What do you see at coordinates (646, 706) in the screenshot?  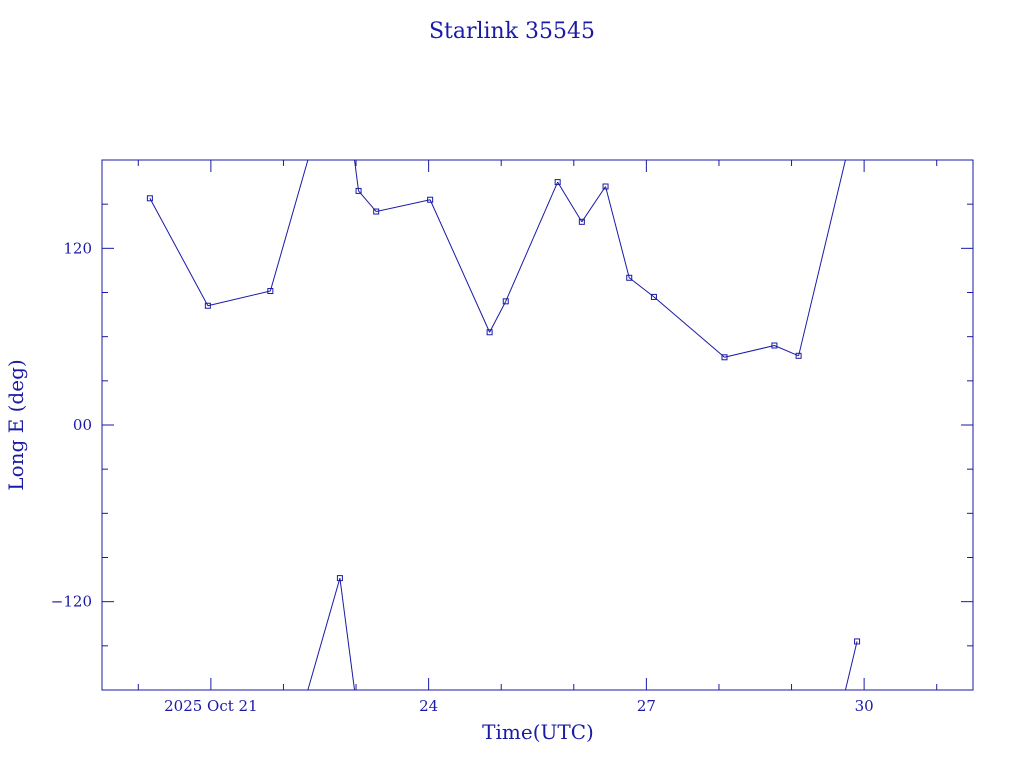 I see `x-tick-label: 27` at bounding box center [646, 706].